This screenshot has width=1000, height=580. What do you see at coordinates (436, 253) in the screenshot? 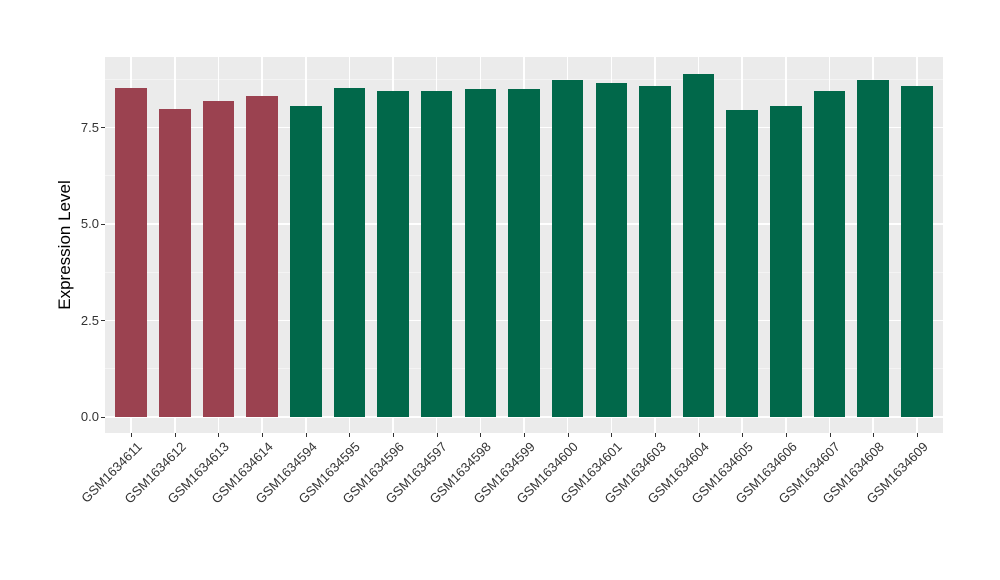
I see `bar-GSM1634597` at bounding box center [436, 253].